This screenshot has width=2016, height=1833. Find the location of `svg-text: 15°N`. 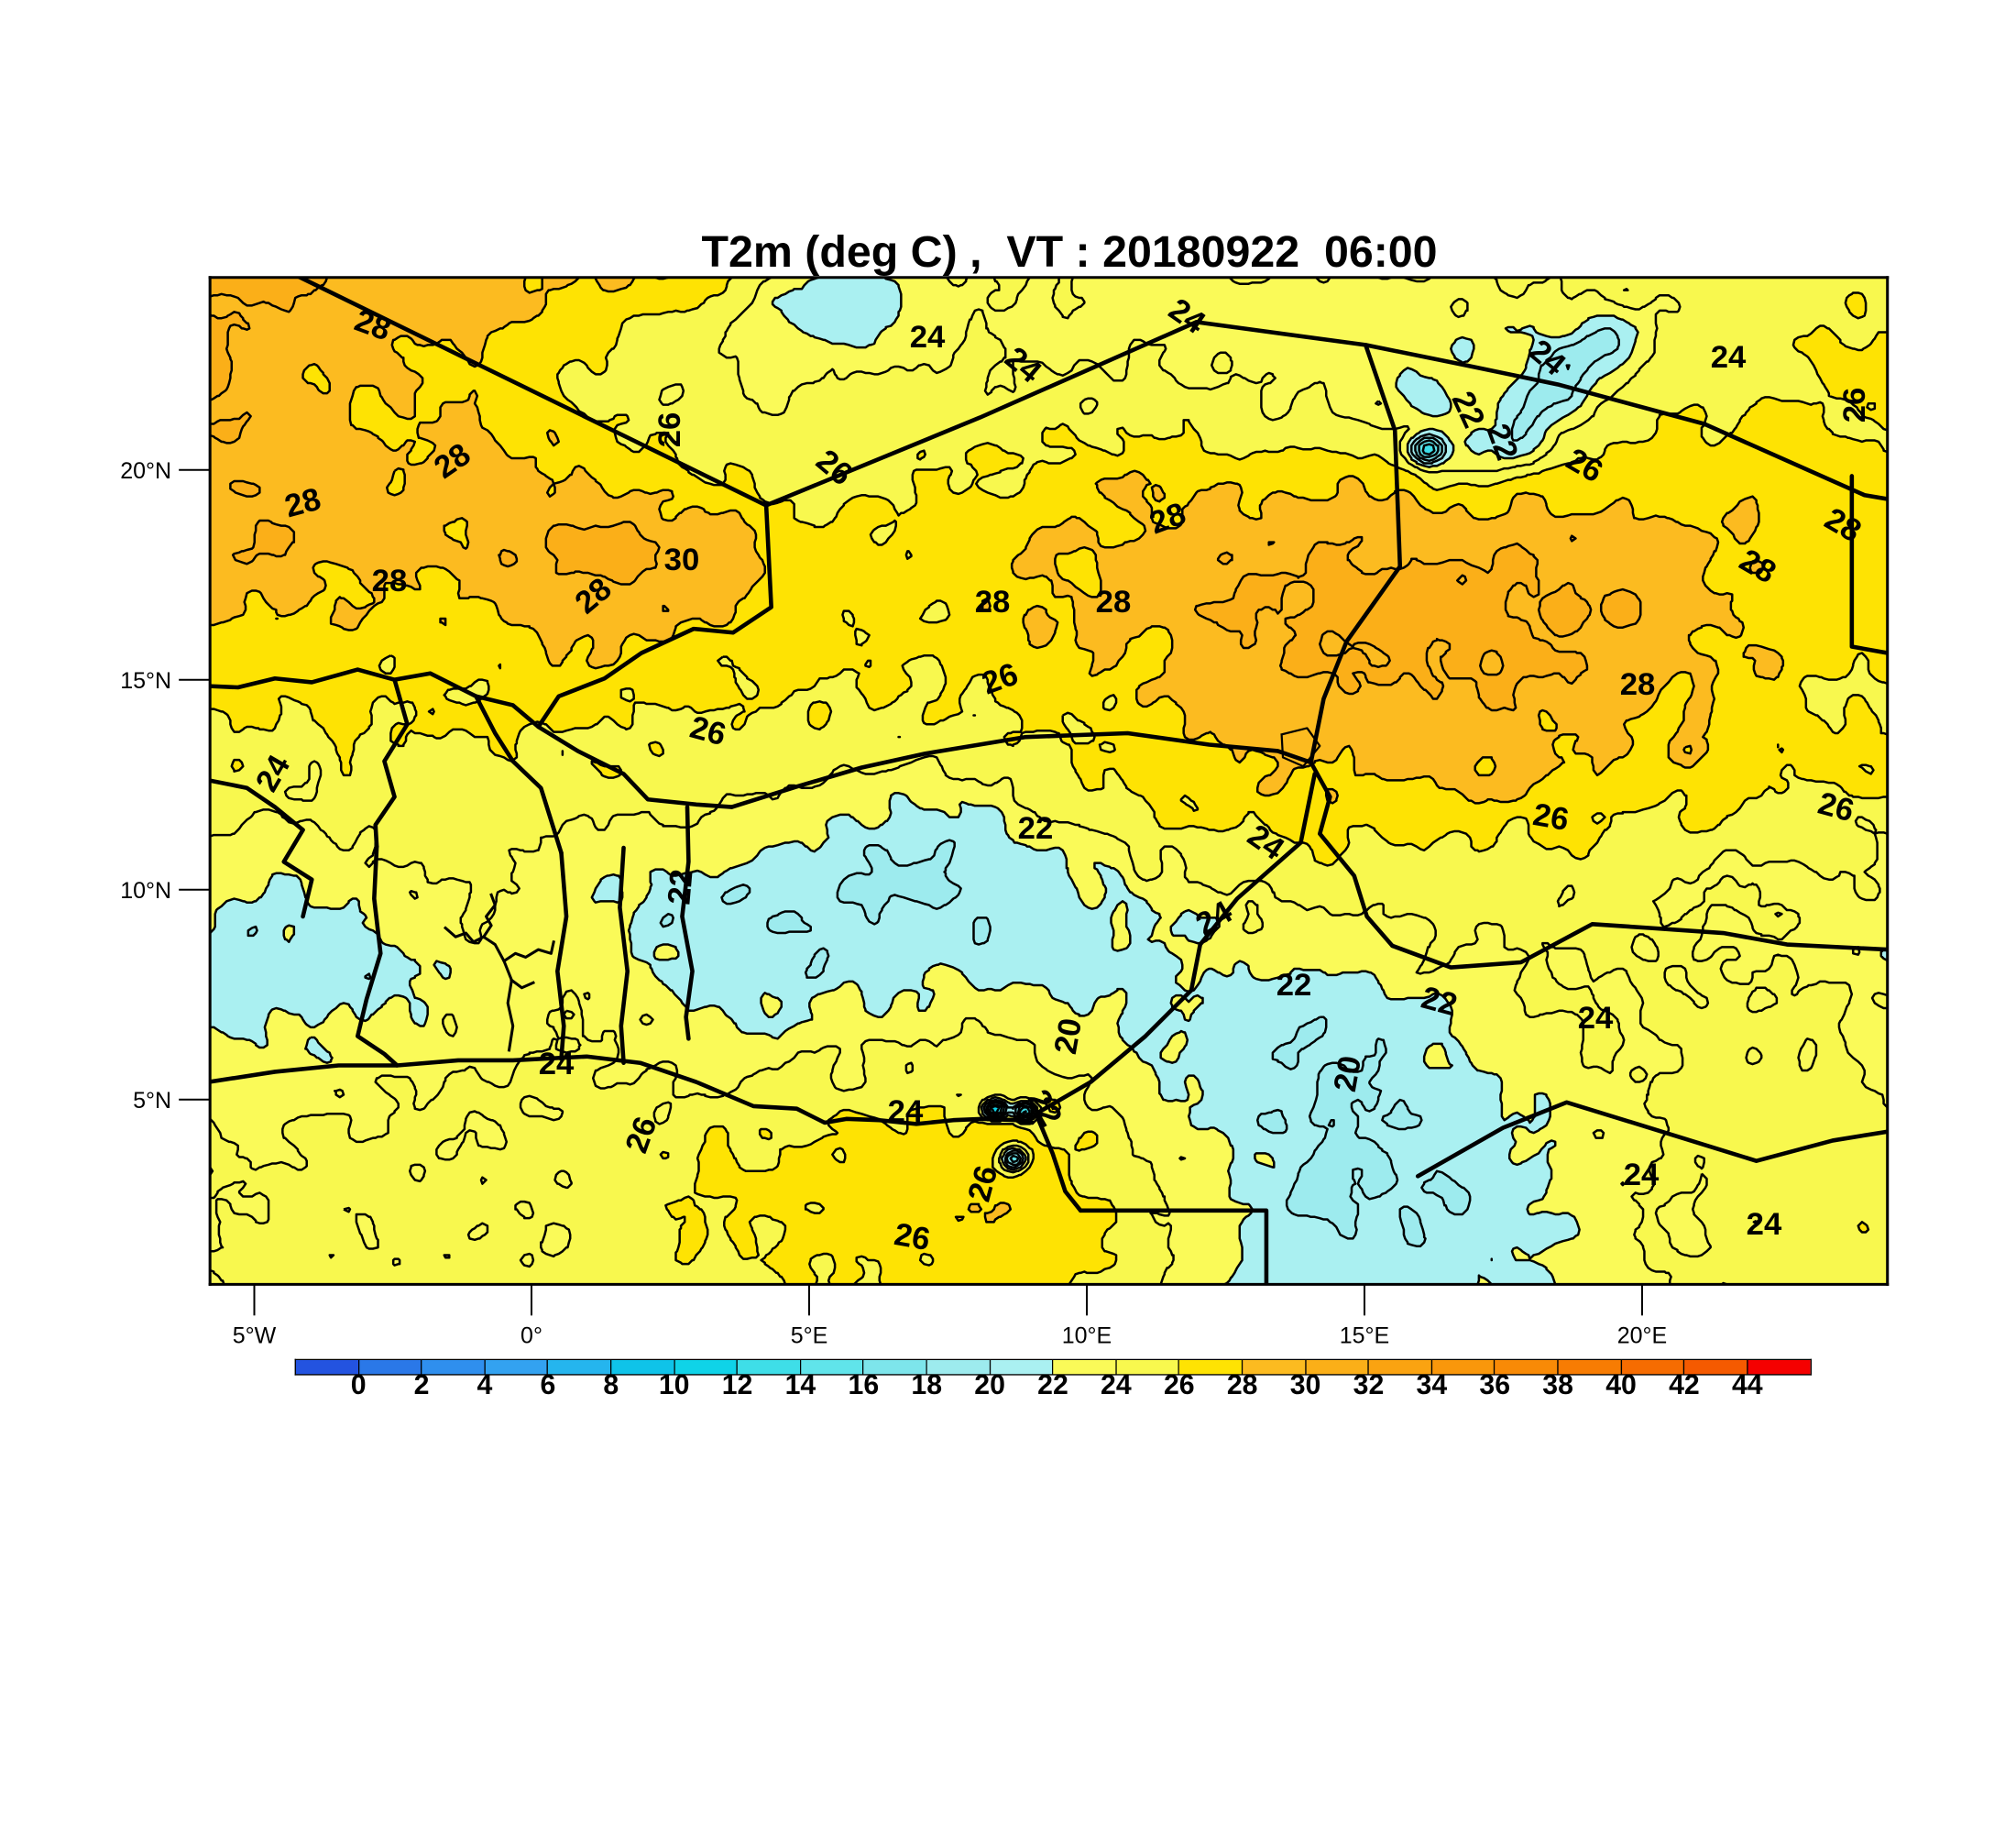

svg-text: 15°N is located at coordinates (145, 681).